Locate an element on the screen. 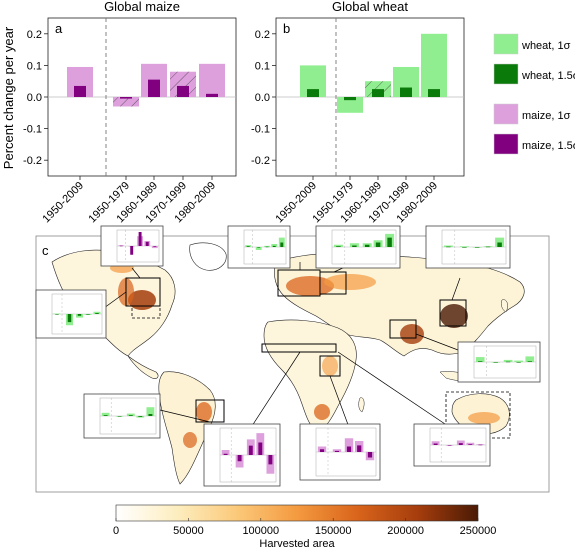 This screenshot has width=575, height=552. hotspot-europe is located at coordinates (310, 286).